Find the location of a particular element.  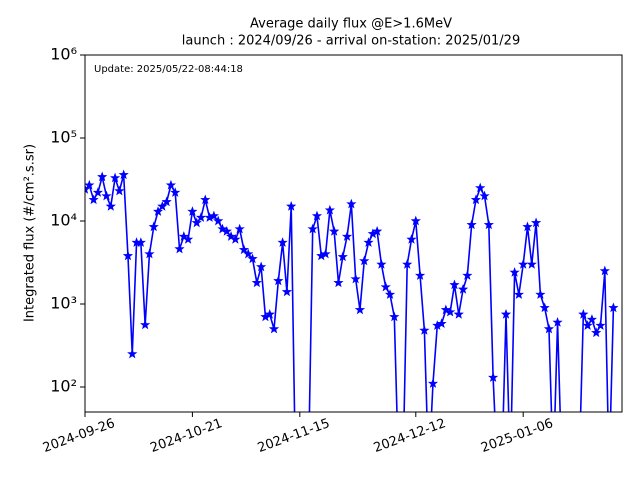

annotation: Update: 2025/05/22-08:44:18 is located at coordinates (168, 69).